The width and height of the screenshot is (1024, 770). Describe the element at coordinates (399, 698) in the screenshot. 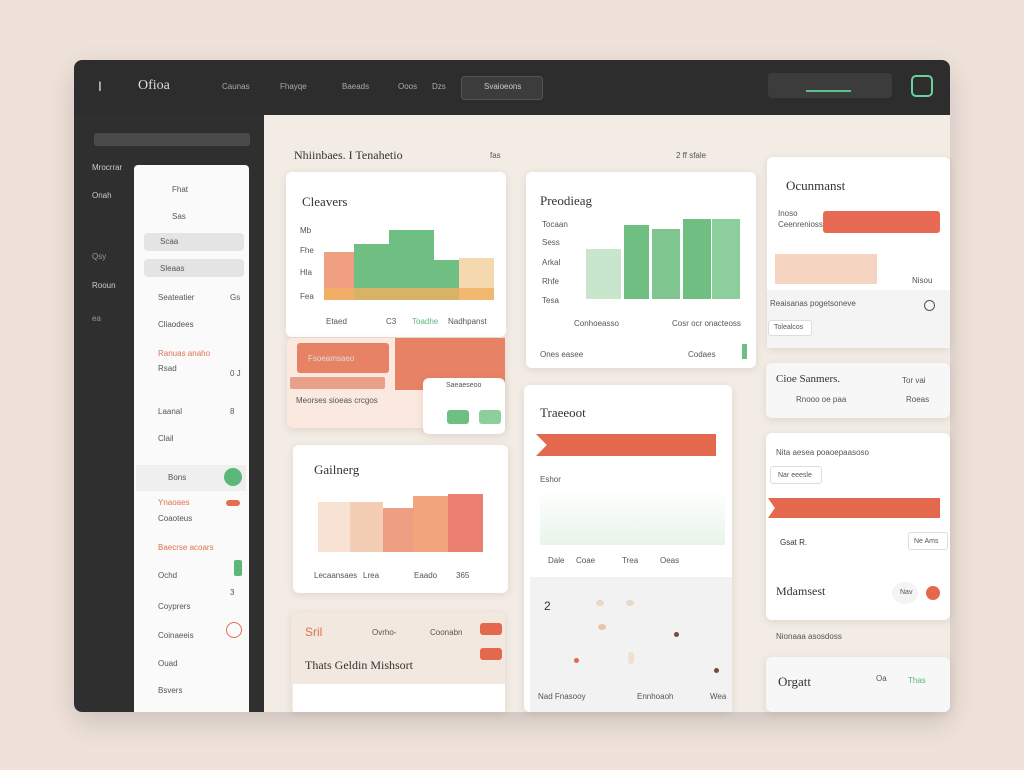

I see `card-footer` at that location.